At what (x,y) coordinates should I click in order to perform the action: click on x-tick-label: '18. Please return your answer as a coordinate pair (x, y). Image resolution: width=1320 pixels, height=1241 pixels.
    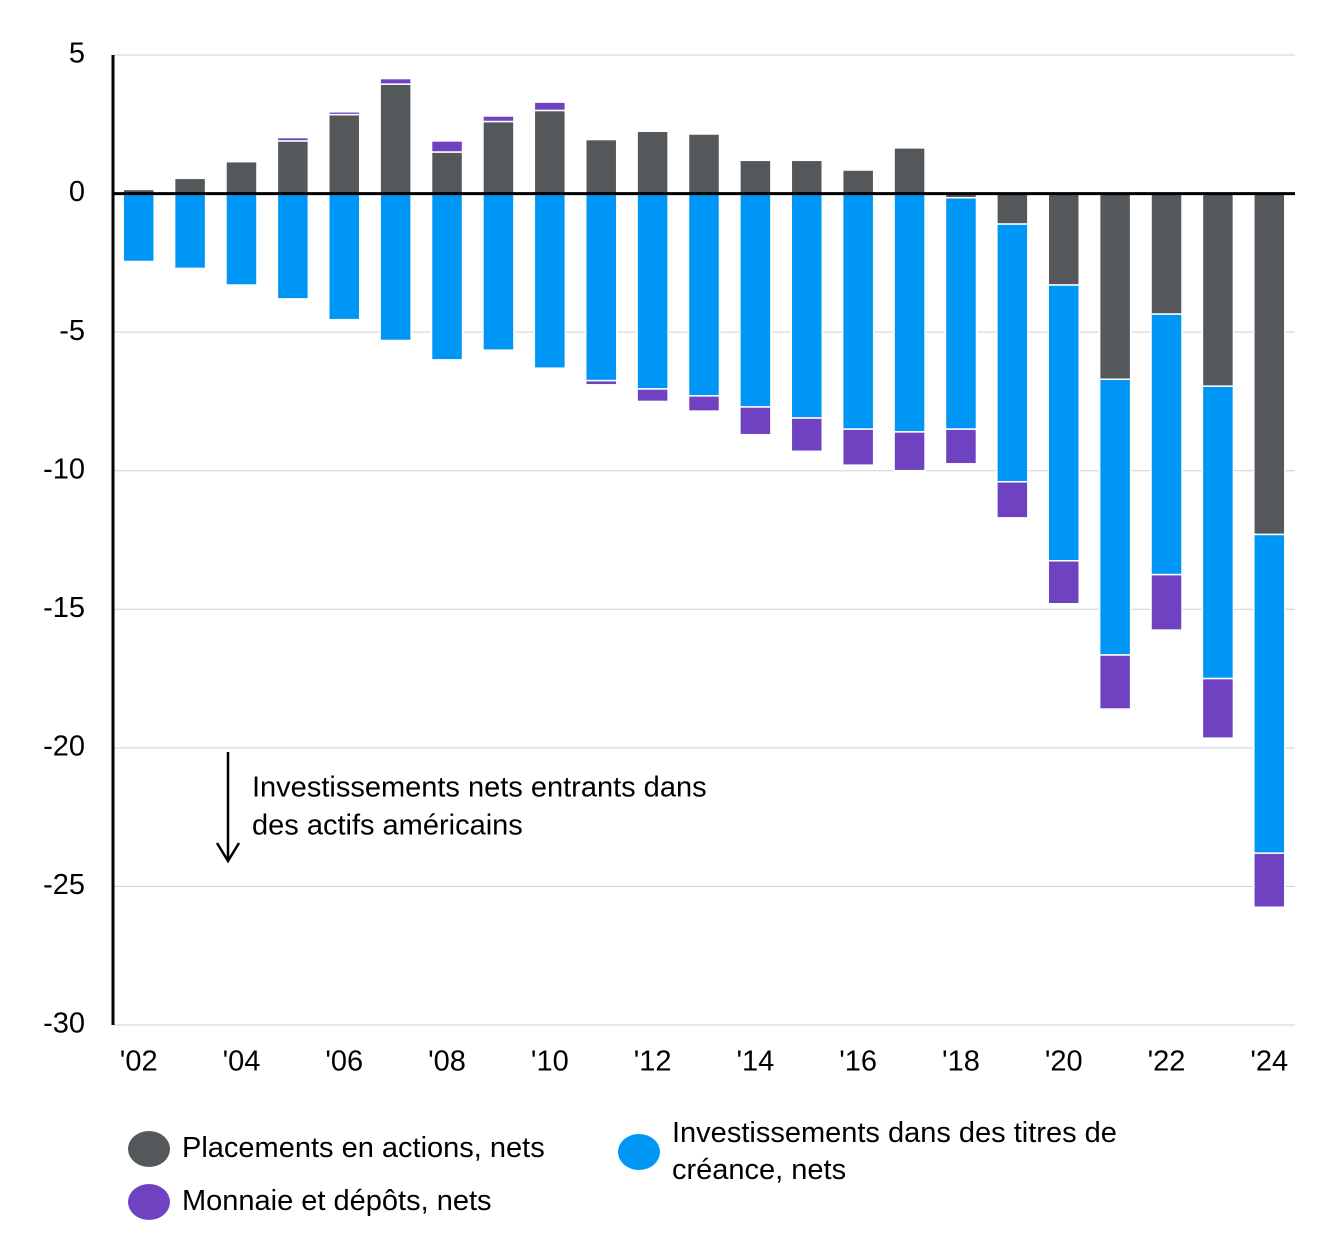
    Looking at the image, I should click on (961, 1062).